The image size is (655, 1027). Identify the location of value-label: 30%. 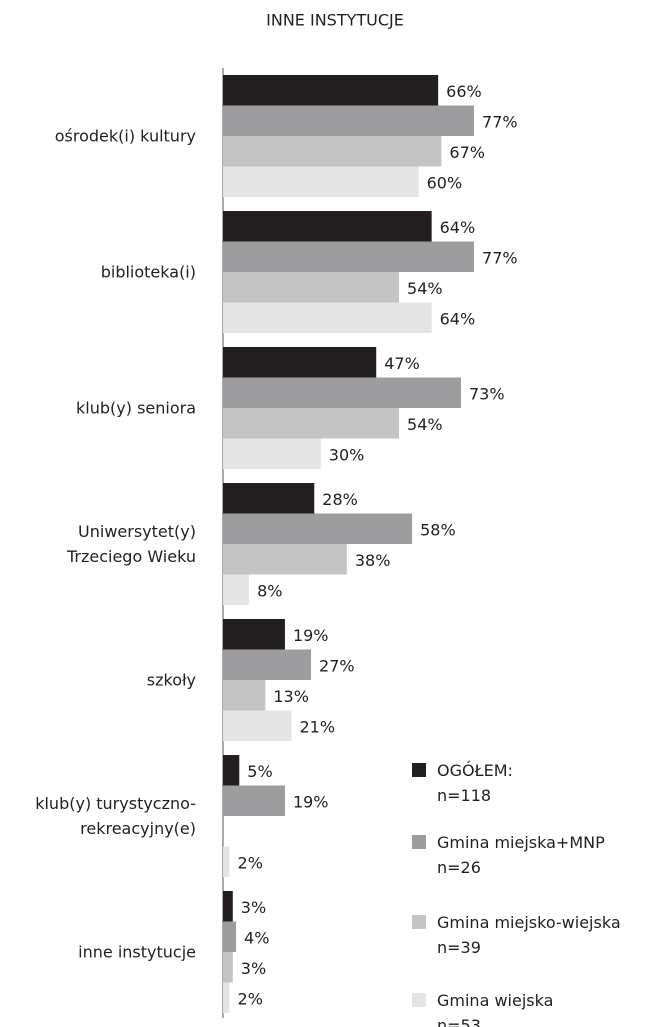
(347, 454).